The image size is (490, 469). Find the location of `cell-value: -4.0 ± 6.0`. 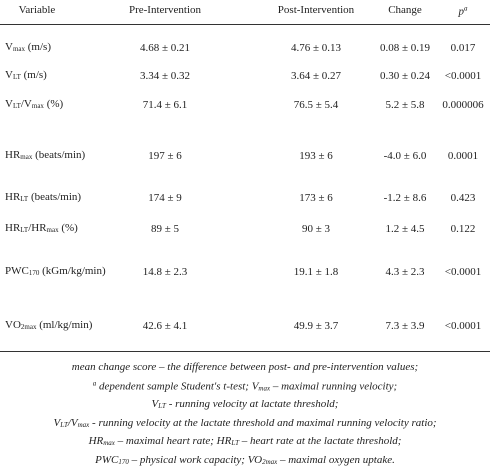

cell-value: -4.0 ± 6.0 is located at coordinates (405, 156).